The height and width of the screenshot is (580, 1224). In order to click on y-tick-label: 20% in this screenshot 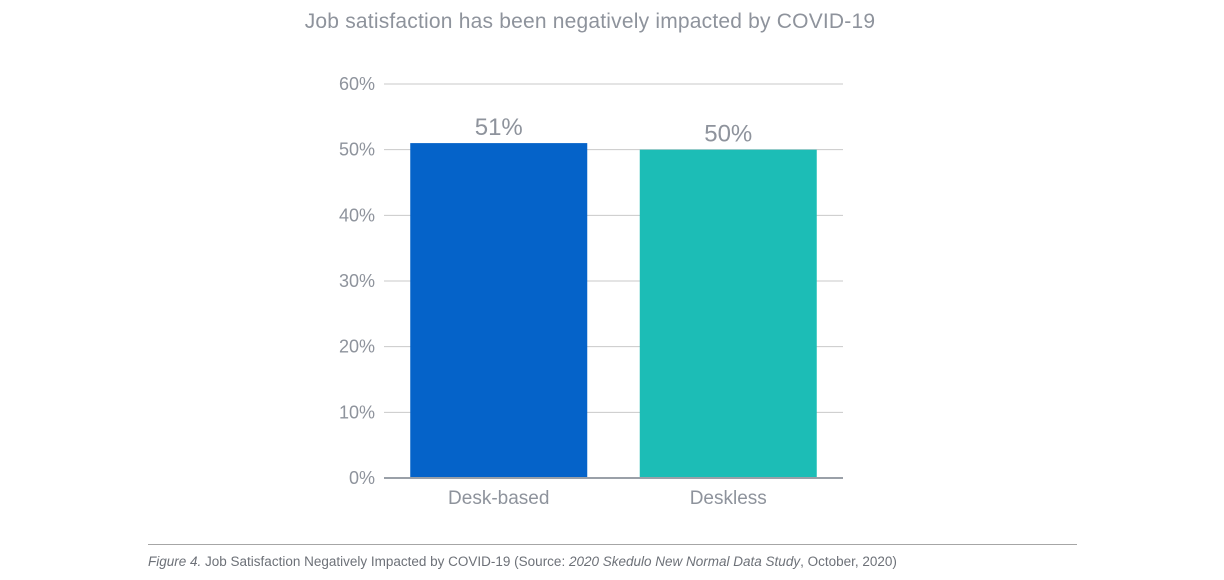, I will do `click(357, 347)`.